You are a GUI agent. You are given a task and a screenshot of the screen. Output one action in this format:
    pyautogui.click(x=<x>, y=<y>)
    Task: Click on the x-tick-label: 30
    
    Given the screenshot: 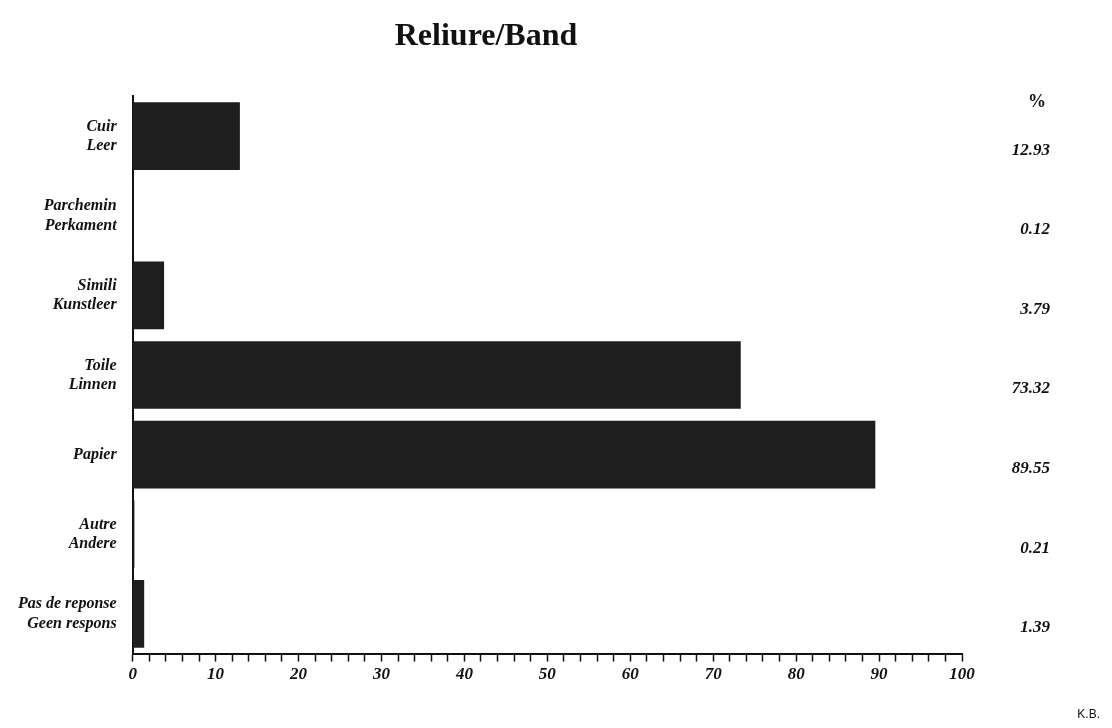 What is the action you would take?
    pyautogui.click(x=381, y=674)
    